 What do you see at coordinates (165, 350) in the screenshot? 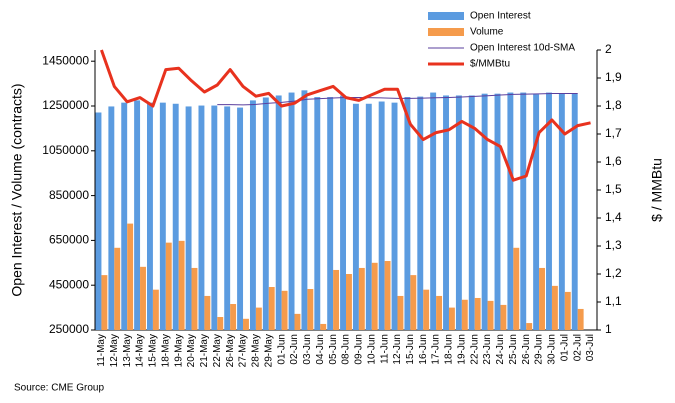
I see `x-tick-label: 18-May` at bounding box center [165, 350].